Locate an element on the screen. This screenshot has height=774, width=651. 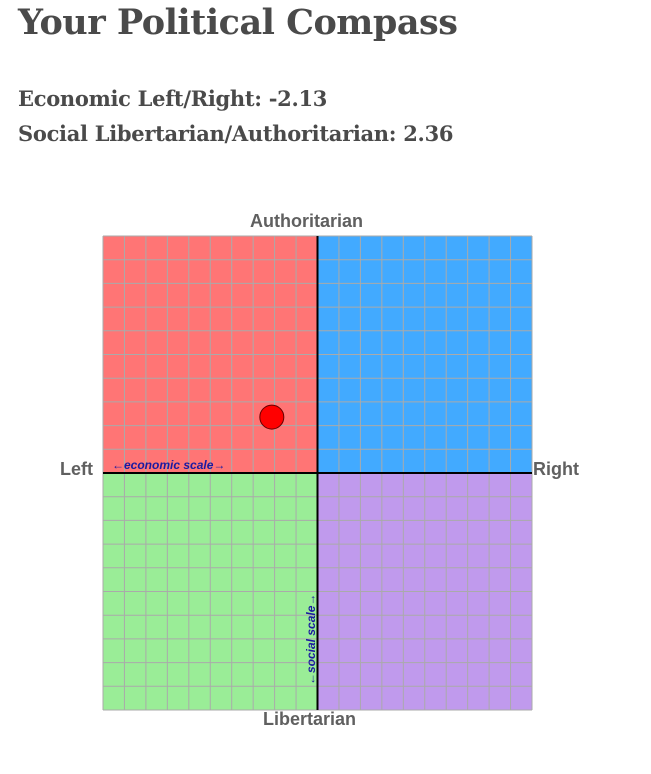
libertarian-label: Libertarian is located at coordinates (310, 719).